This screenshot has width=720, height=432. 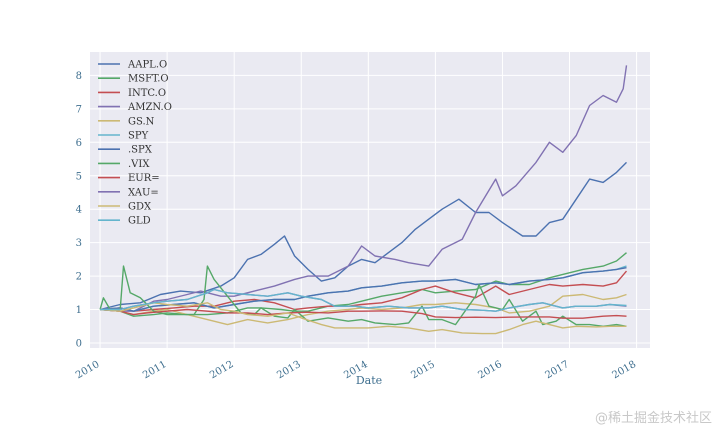 I want to click on x-tick-label: 2017, so click(x=557, y=370).